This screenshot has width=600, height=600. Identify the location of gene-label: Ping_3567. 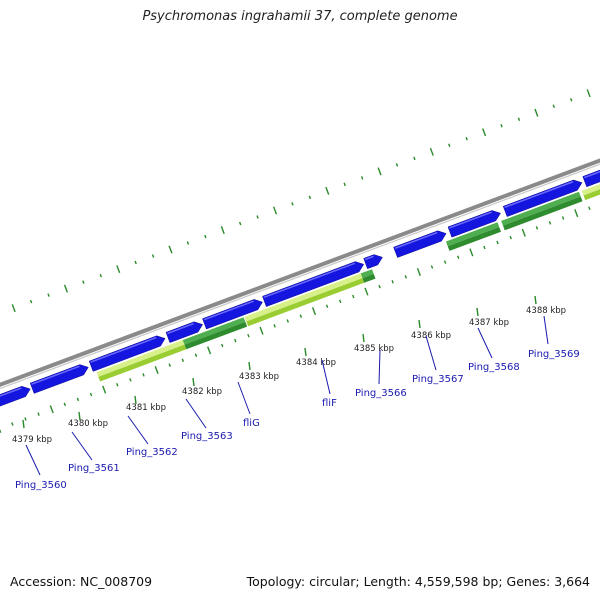
(438, 379).